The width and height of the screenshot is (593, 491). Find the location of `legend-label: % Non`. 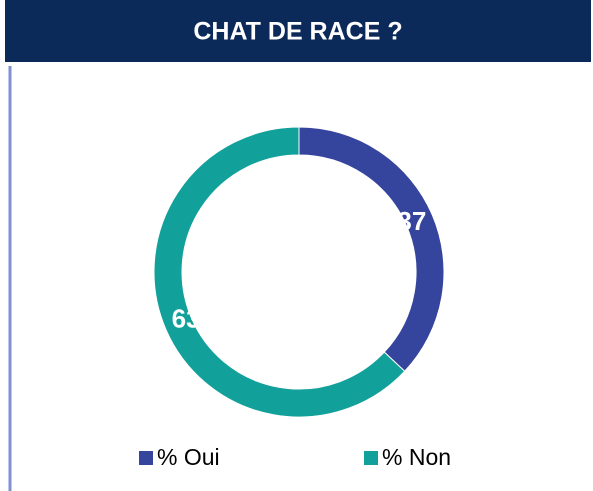

legend-label: % Non is located at coordinates (416, 457).